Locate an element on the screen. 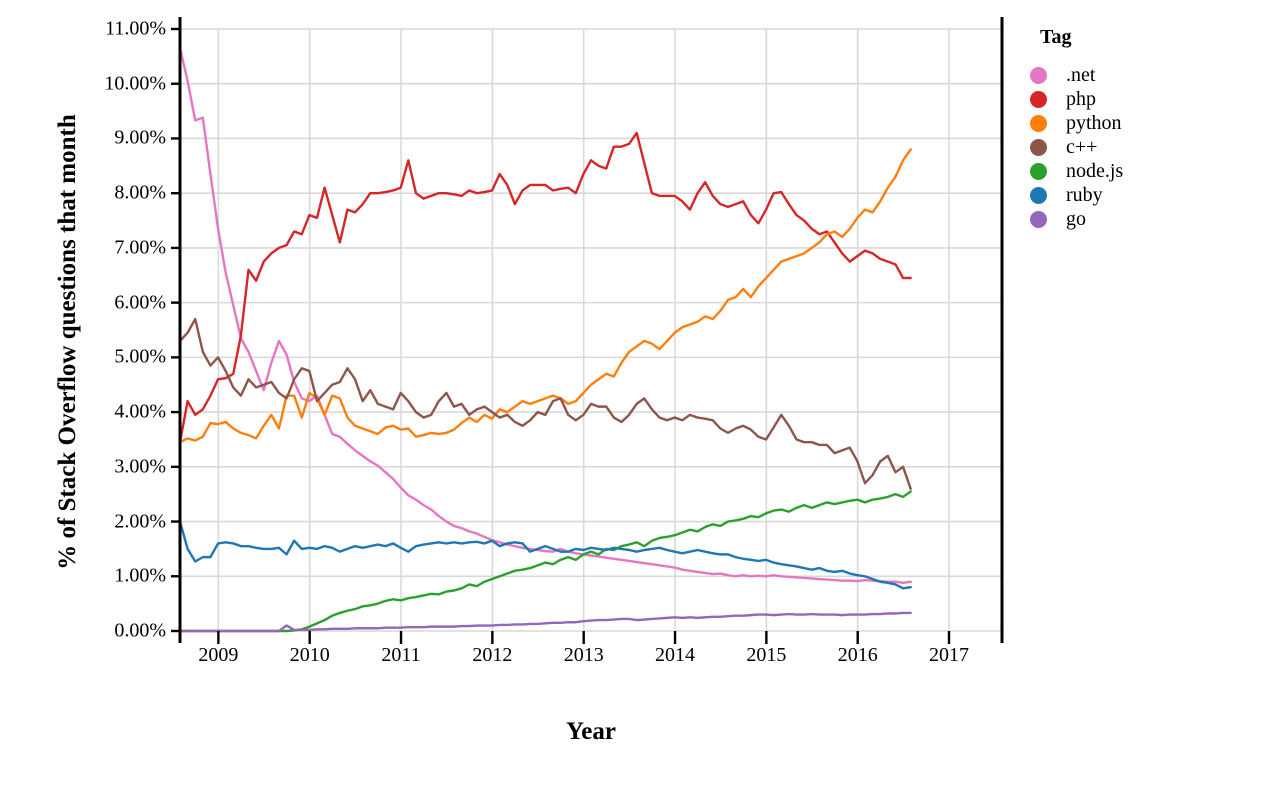  x-tick-label: 2017 is located at coordinates (949, 655).